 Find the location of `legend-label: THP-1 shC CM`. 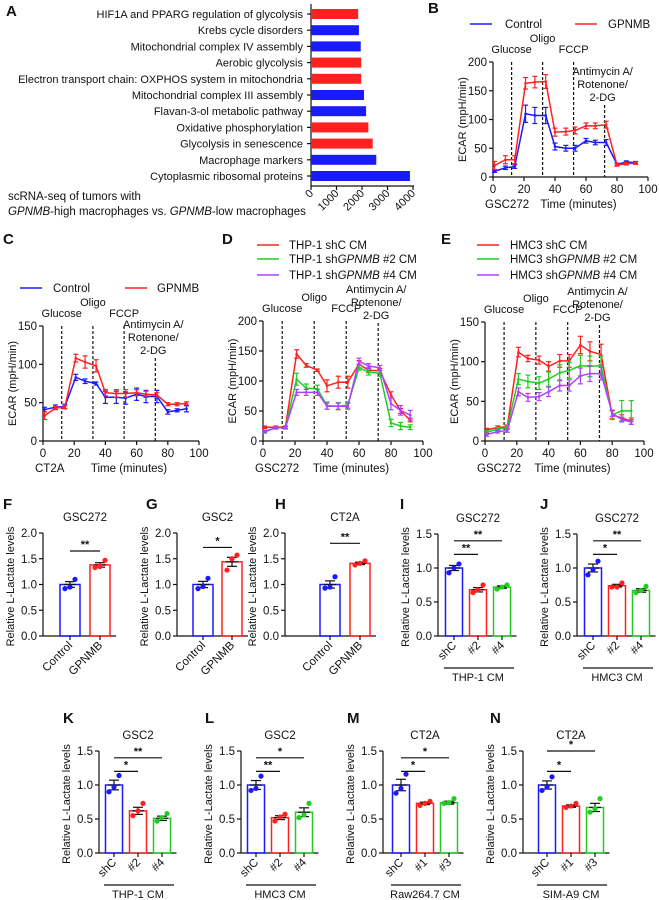

legend-label: THP-1 shC CM is located at coordinates (328, 246).